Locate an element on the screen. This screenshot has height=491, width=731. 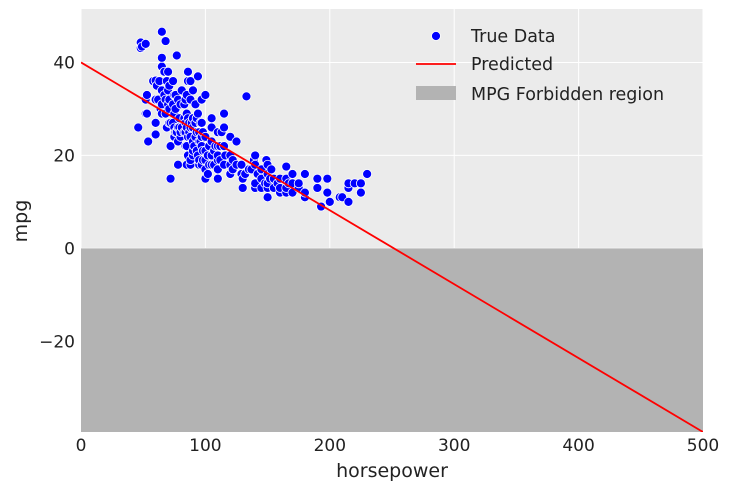
x-tick-label: 200 is located at coordinates (330, 446).